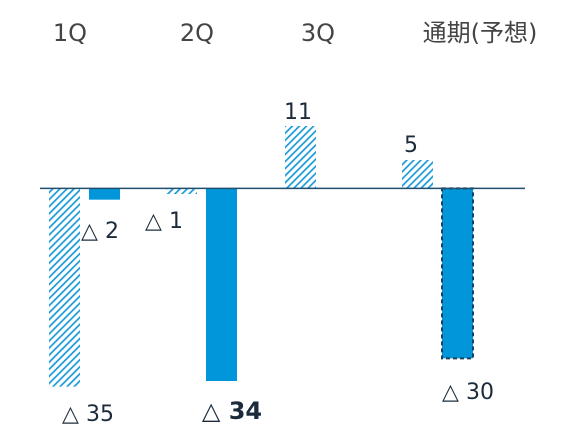  I want to click on data-label: △ 34, so click(232, 411).